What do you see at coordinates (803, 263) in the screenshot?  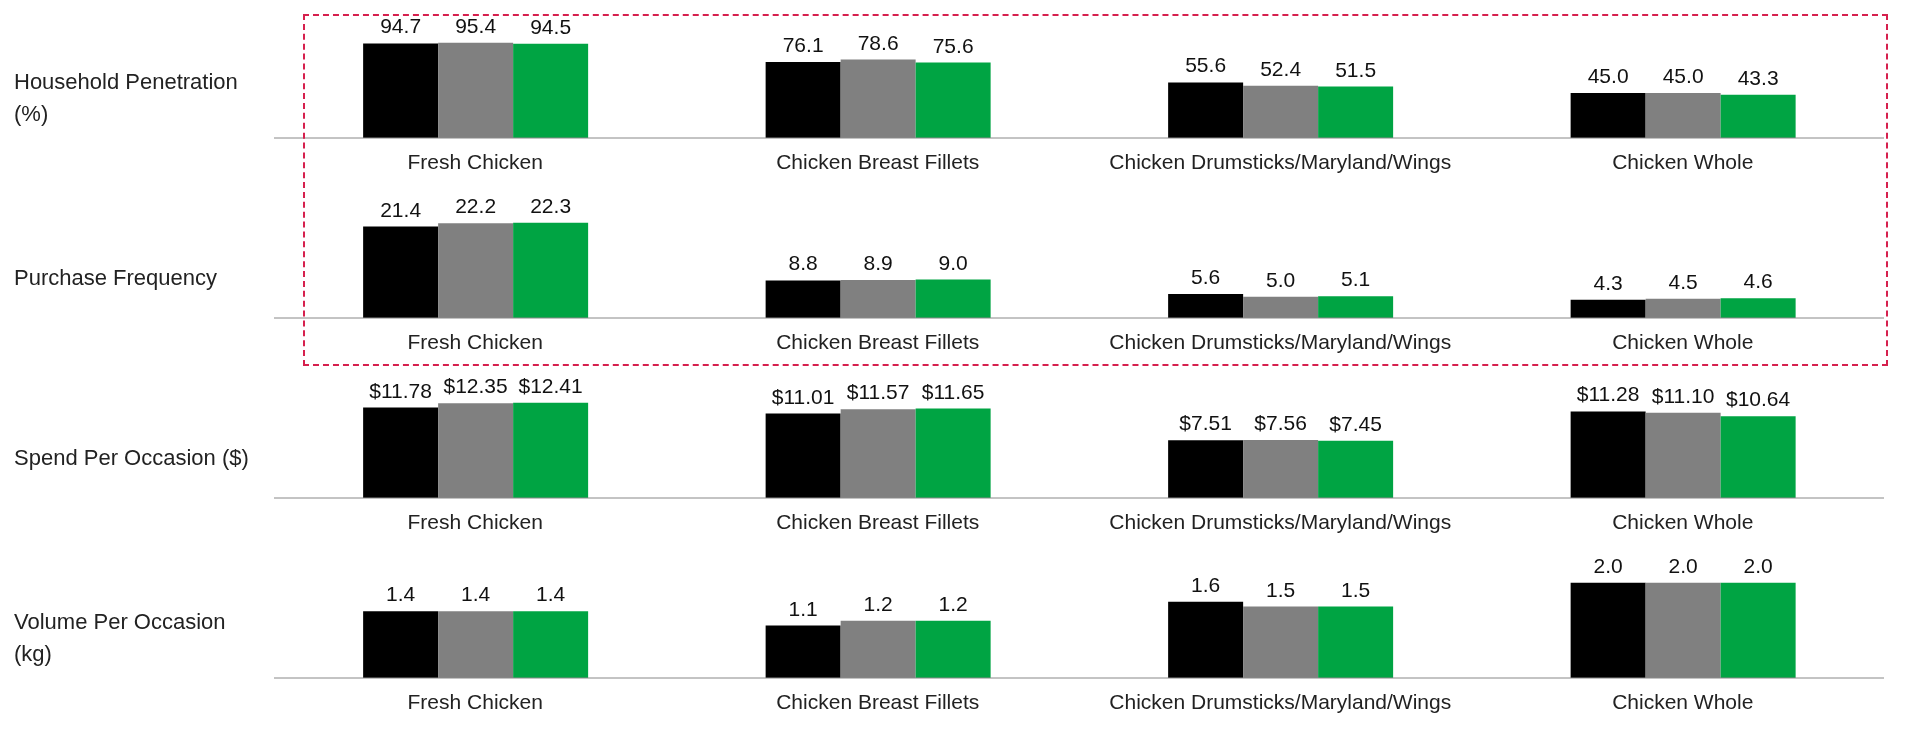 I see `data-label: 8.8` at bounding box center [803, 263].